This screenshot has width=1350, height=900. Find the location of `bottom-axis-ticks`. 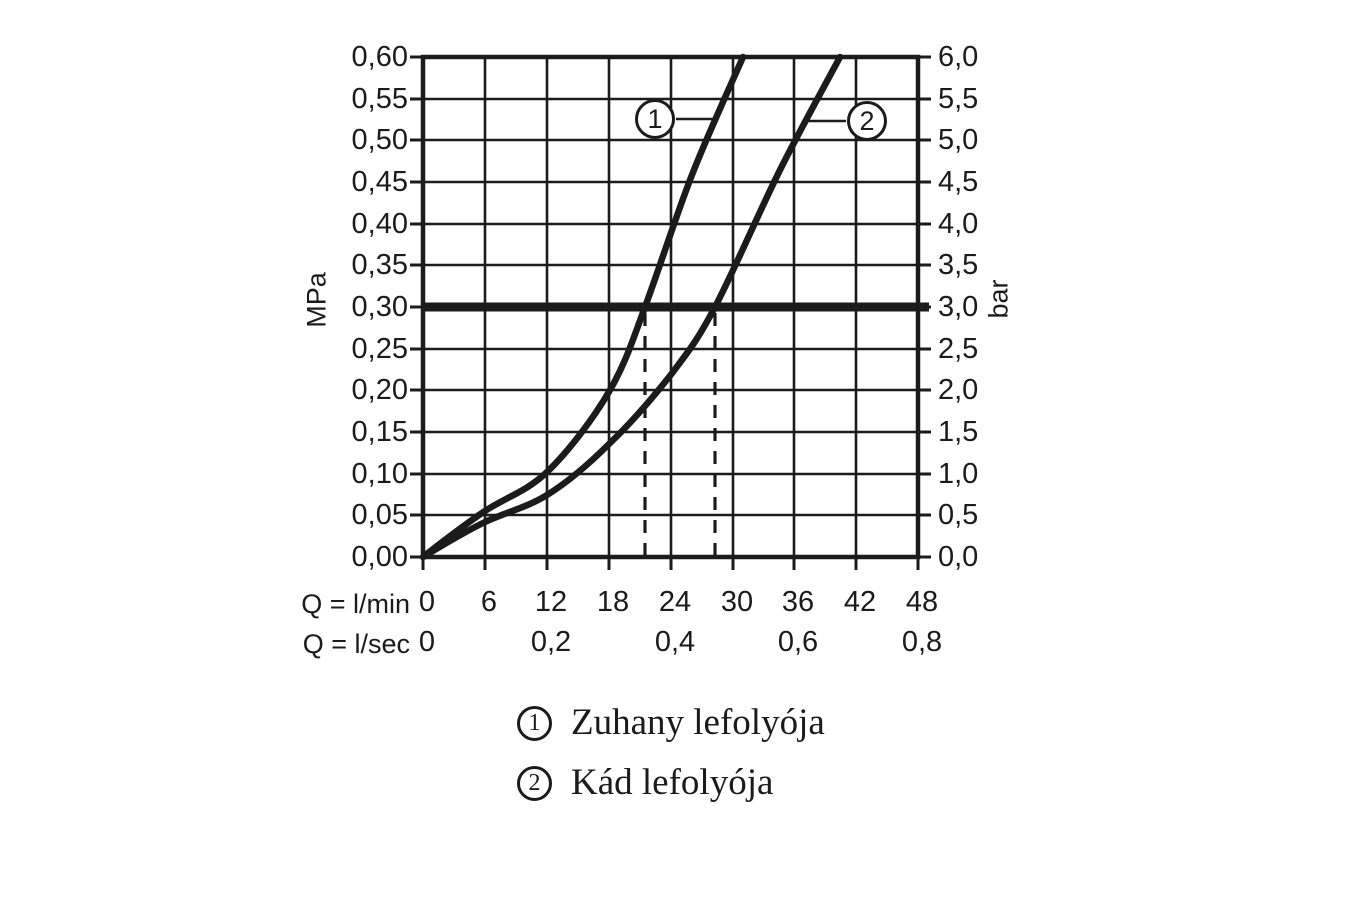

bottom-axis-ticks is located at coordinates (670, 564).